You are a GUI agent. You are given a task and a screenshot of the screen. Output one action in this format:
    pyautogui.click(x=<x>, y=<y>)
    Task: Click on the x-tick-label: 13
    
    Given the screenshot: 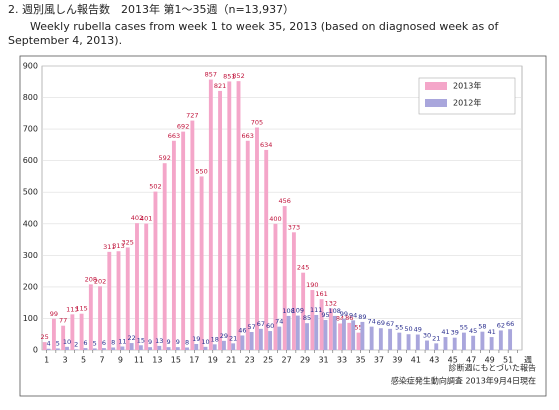 What is the action you would take?
    pyautogui.click(x=157, y=360)
    